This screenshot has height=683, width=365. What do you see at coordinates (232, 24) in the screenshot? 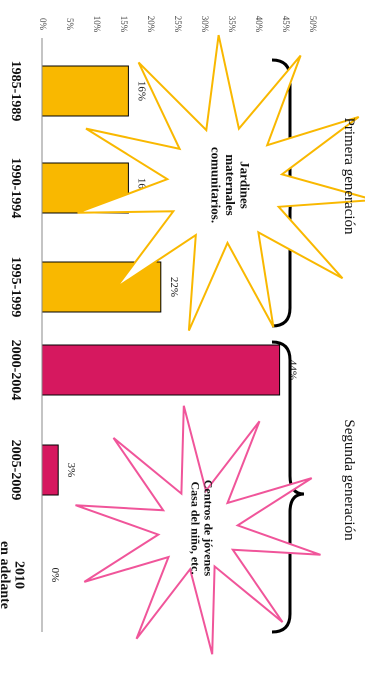
I see `y-tick-label: 35%` at bounding box center [232, 24].